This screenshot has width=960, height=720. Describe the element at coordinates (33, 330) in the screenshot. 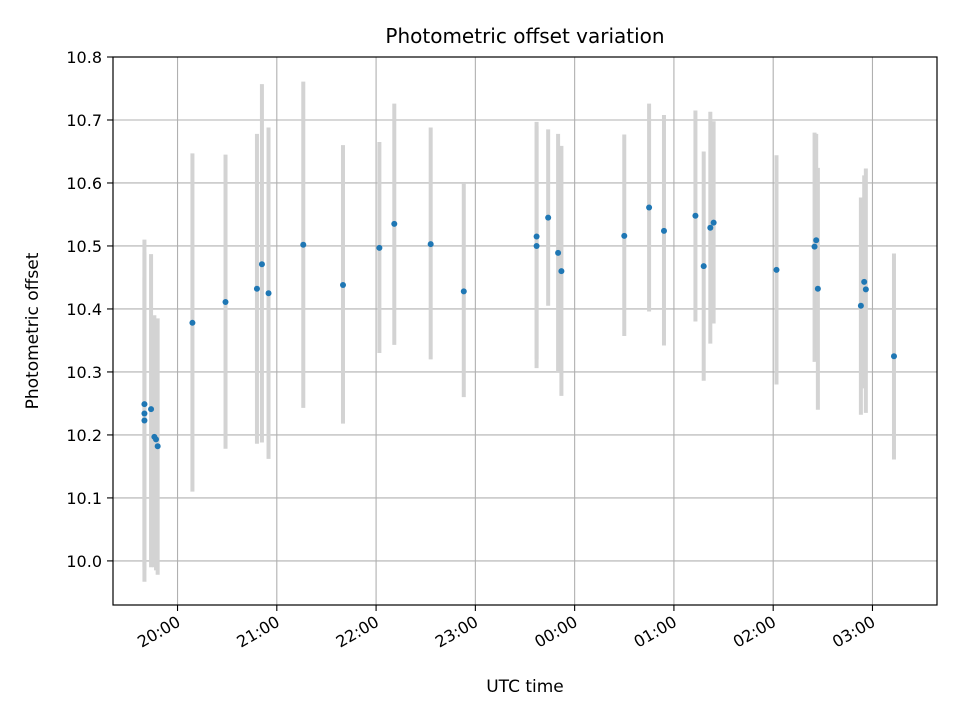

I see `y-axis-label: Photometric offset` at that location.